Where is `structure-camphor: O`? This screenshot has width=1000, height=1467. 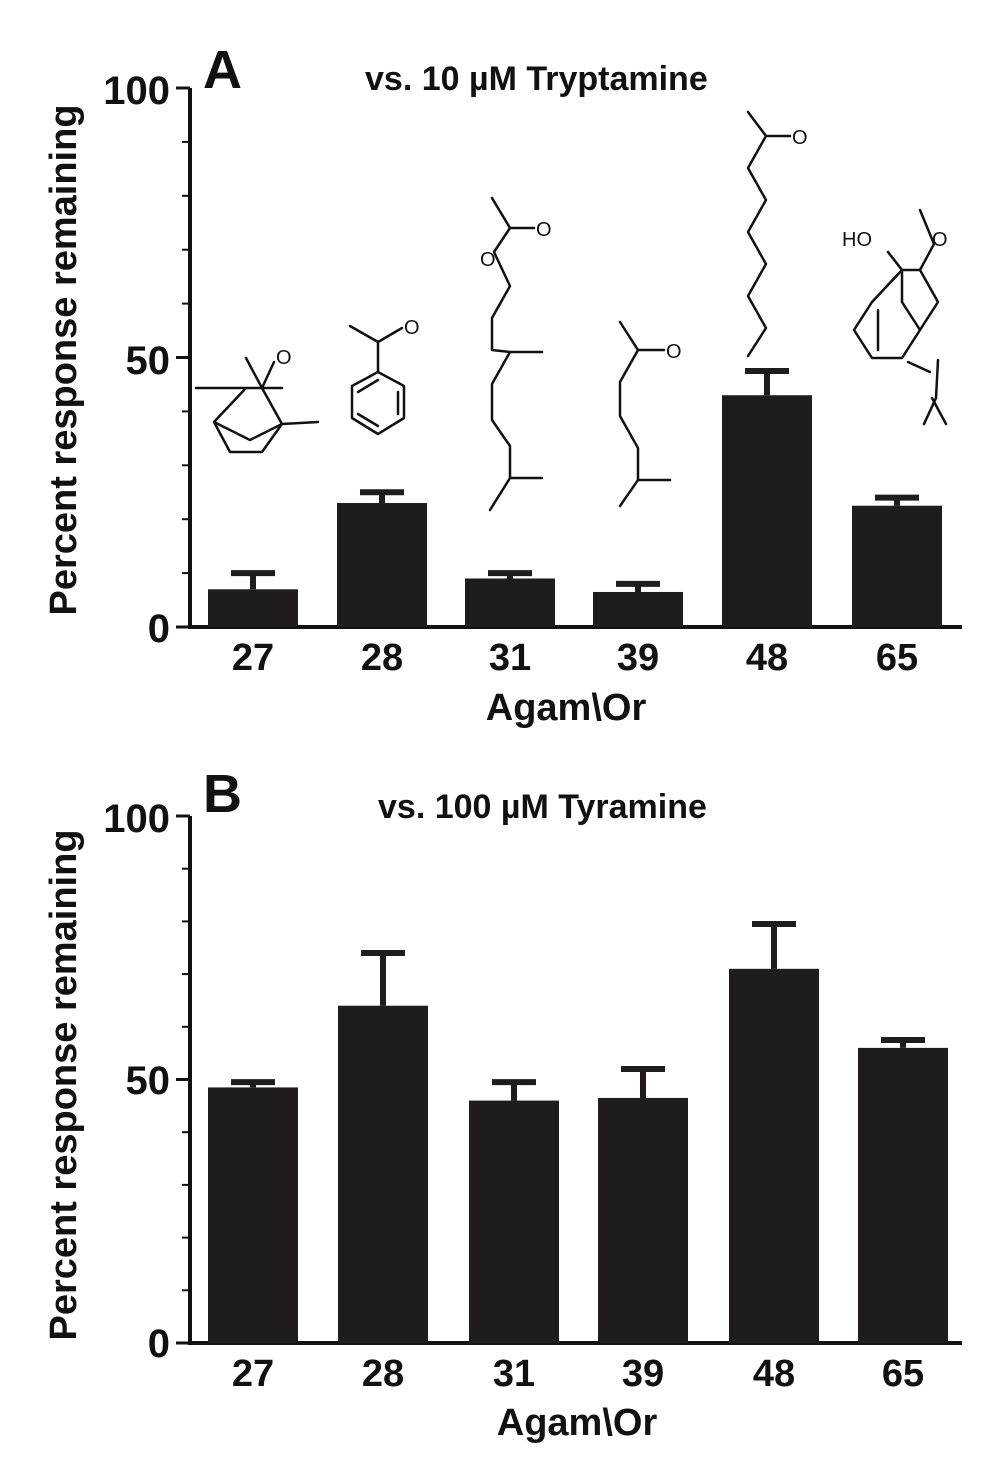
structure-camphor: O is located at coordinates (257, 400).